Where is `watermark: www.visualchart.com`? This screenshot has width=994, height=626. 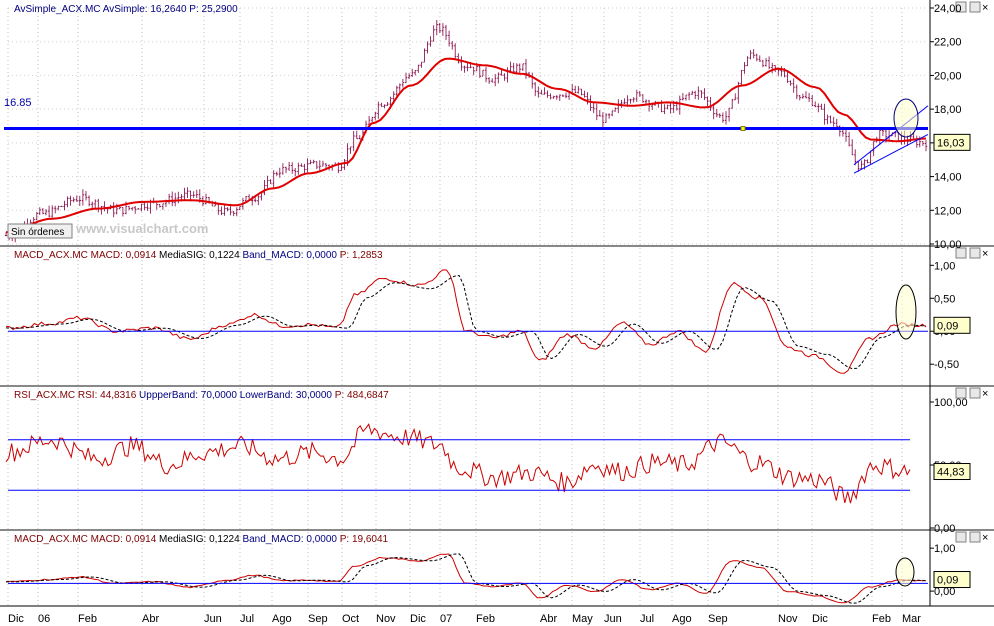 watermark: www.visualchart.com is located at coordinates (141, 228).